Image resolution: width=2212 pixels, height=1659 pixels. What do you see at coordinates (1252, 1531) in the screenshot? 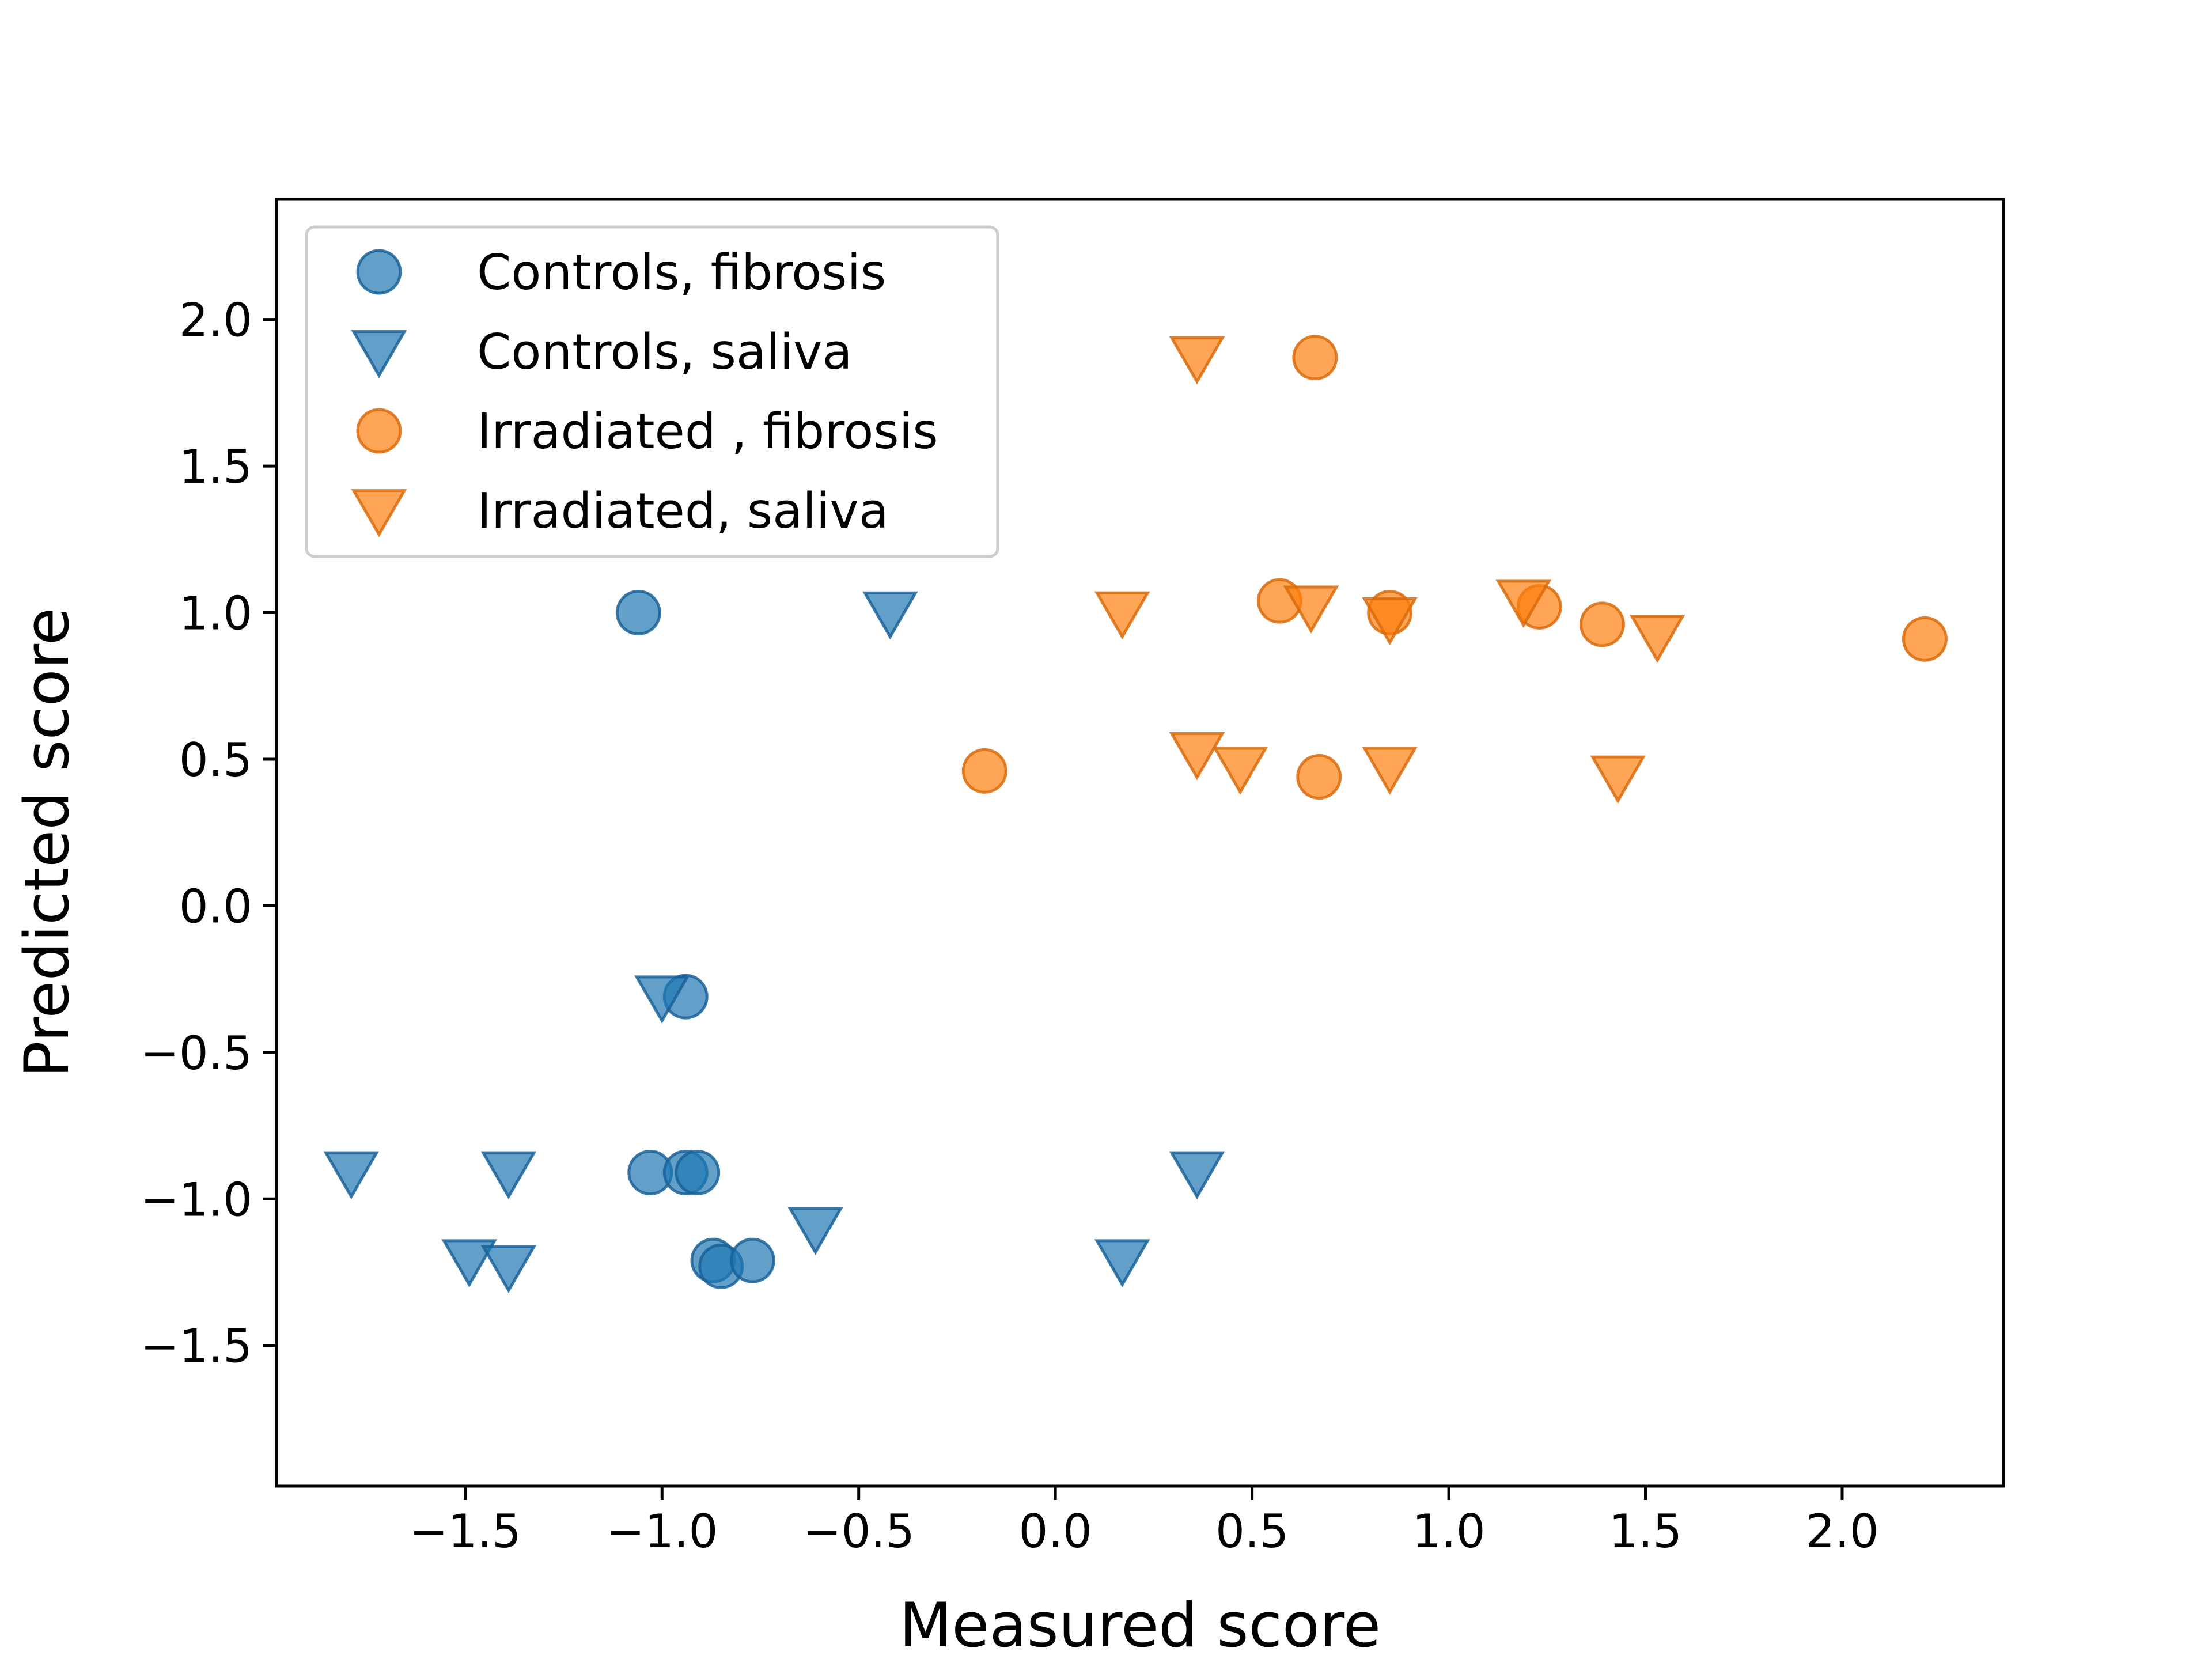
I see `x-tick-label: 0.5` at bounding box center [1252, 1531].